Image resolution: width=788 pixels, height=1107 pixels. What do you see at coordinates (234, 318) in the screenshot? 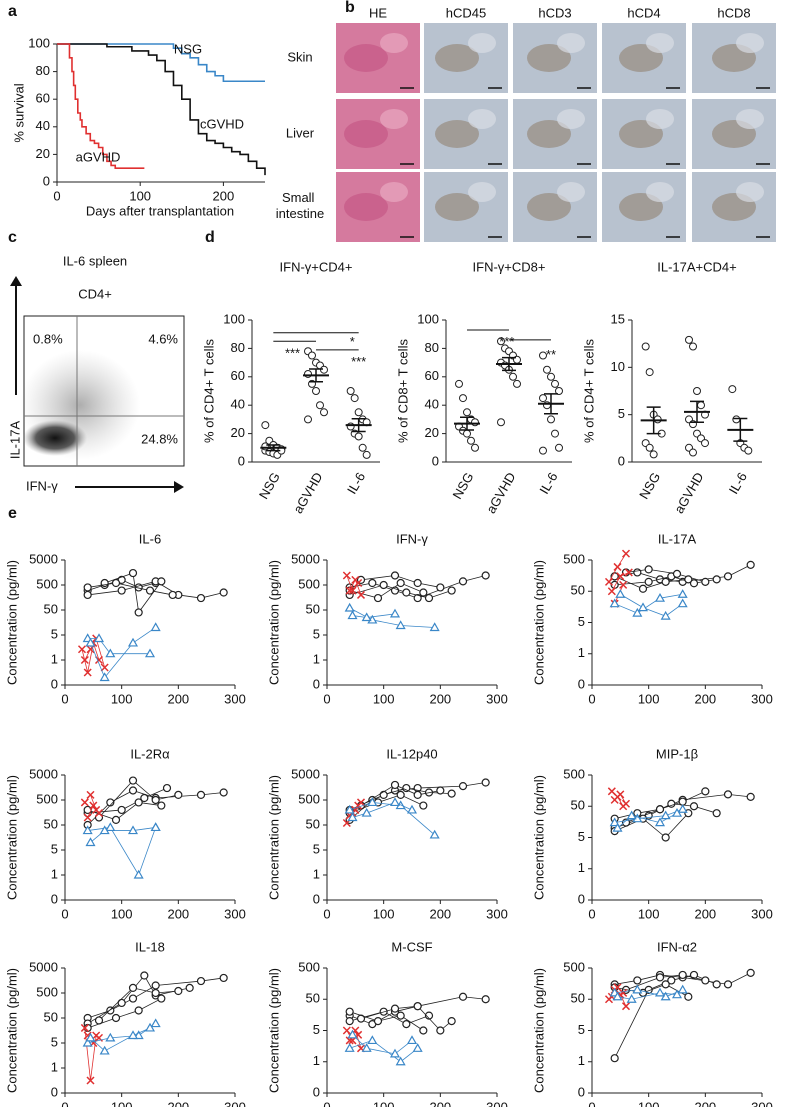
I see `y-tick-label: 100` at bounding box center [234, 318].